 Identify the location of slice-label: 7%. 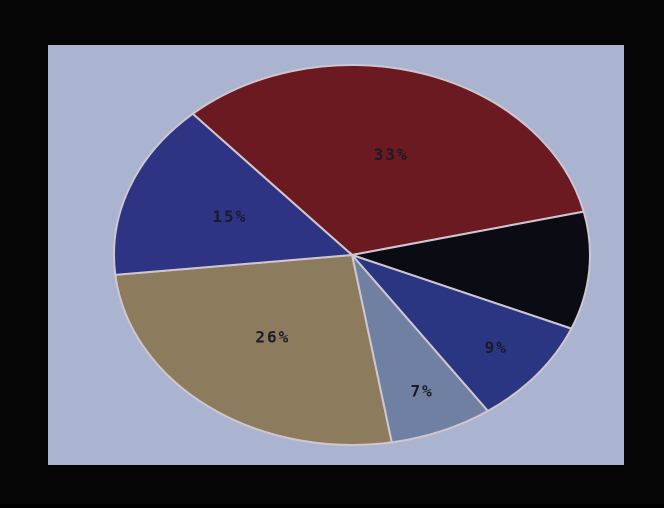
(422, 391).